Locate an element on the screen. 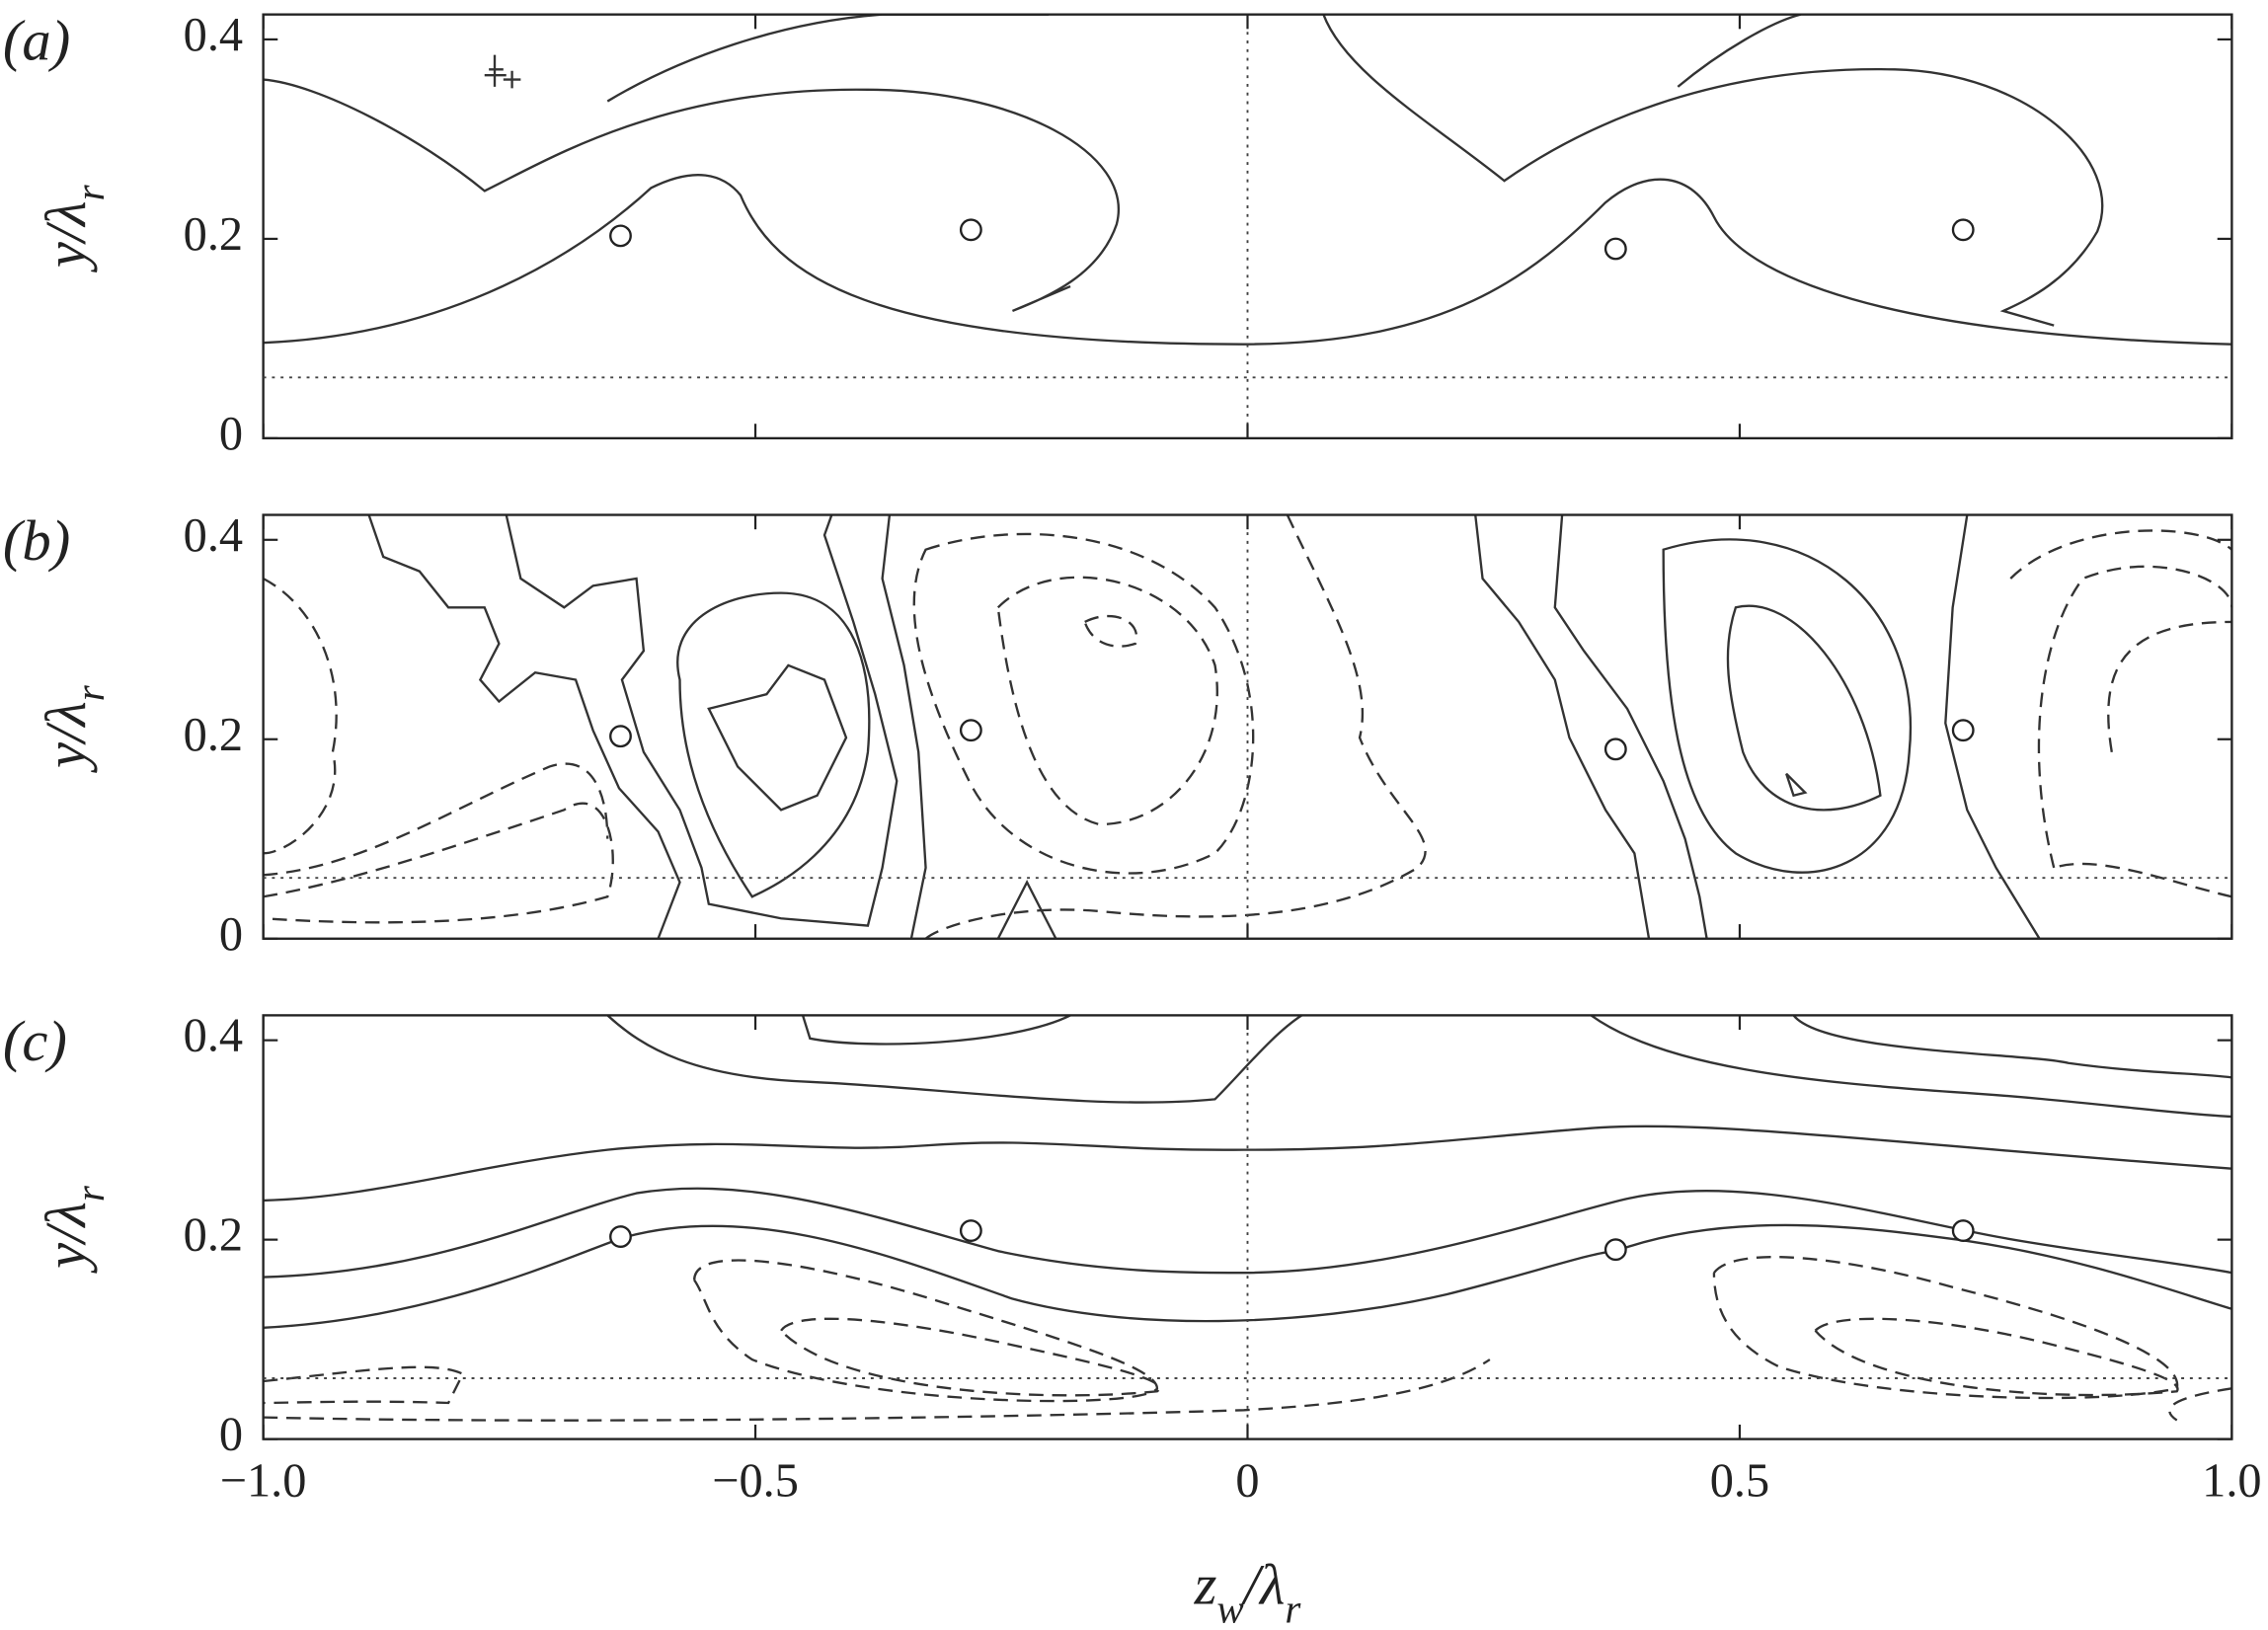 This screenshot has width=2268, height=1630. axis-label-part: /λ is located at coordinates (1263, 1585).